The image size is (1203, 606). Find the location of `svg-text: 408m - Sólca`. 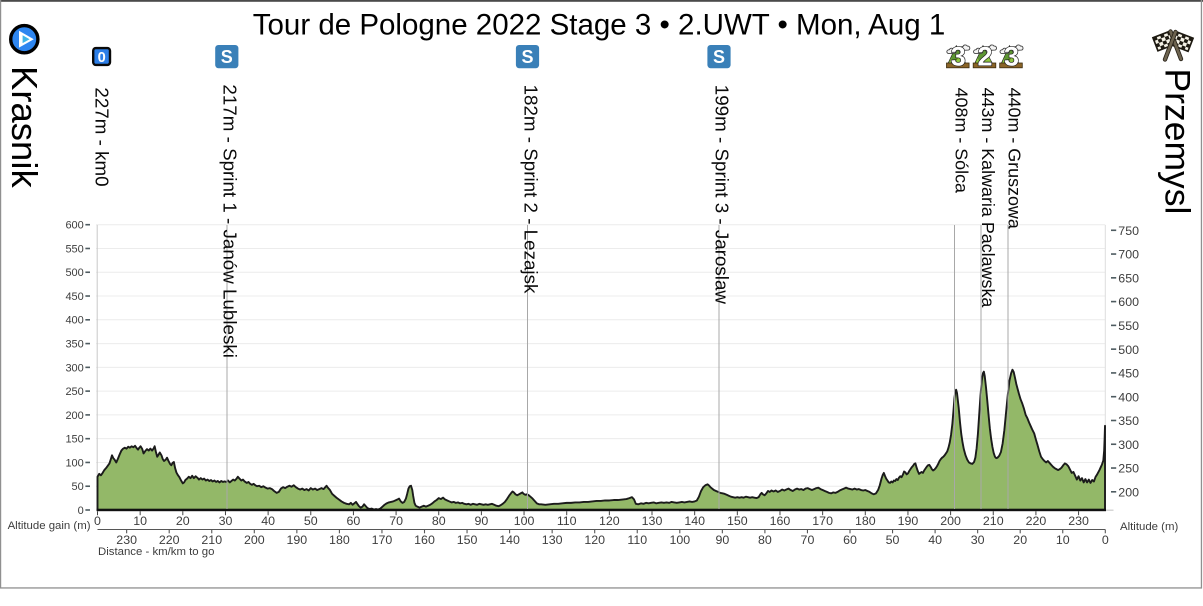

svg-text: 408m - Sólca is located at coordinates (961, 140).